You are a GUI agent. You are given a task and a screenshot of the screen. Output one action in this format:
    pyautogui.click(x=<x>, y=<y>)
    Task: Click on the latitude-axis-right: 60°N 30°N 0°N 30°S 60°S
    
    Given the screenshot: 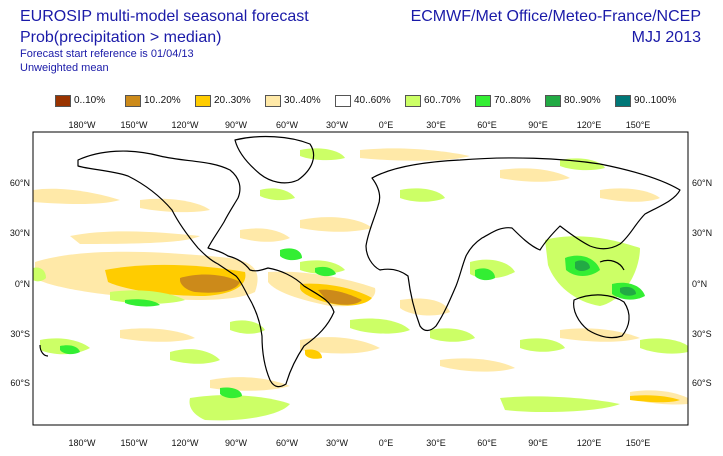 What is the action you would take?
    pyautogui.click(x=702, y=283)
    